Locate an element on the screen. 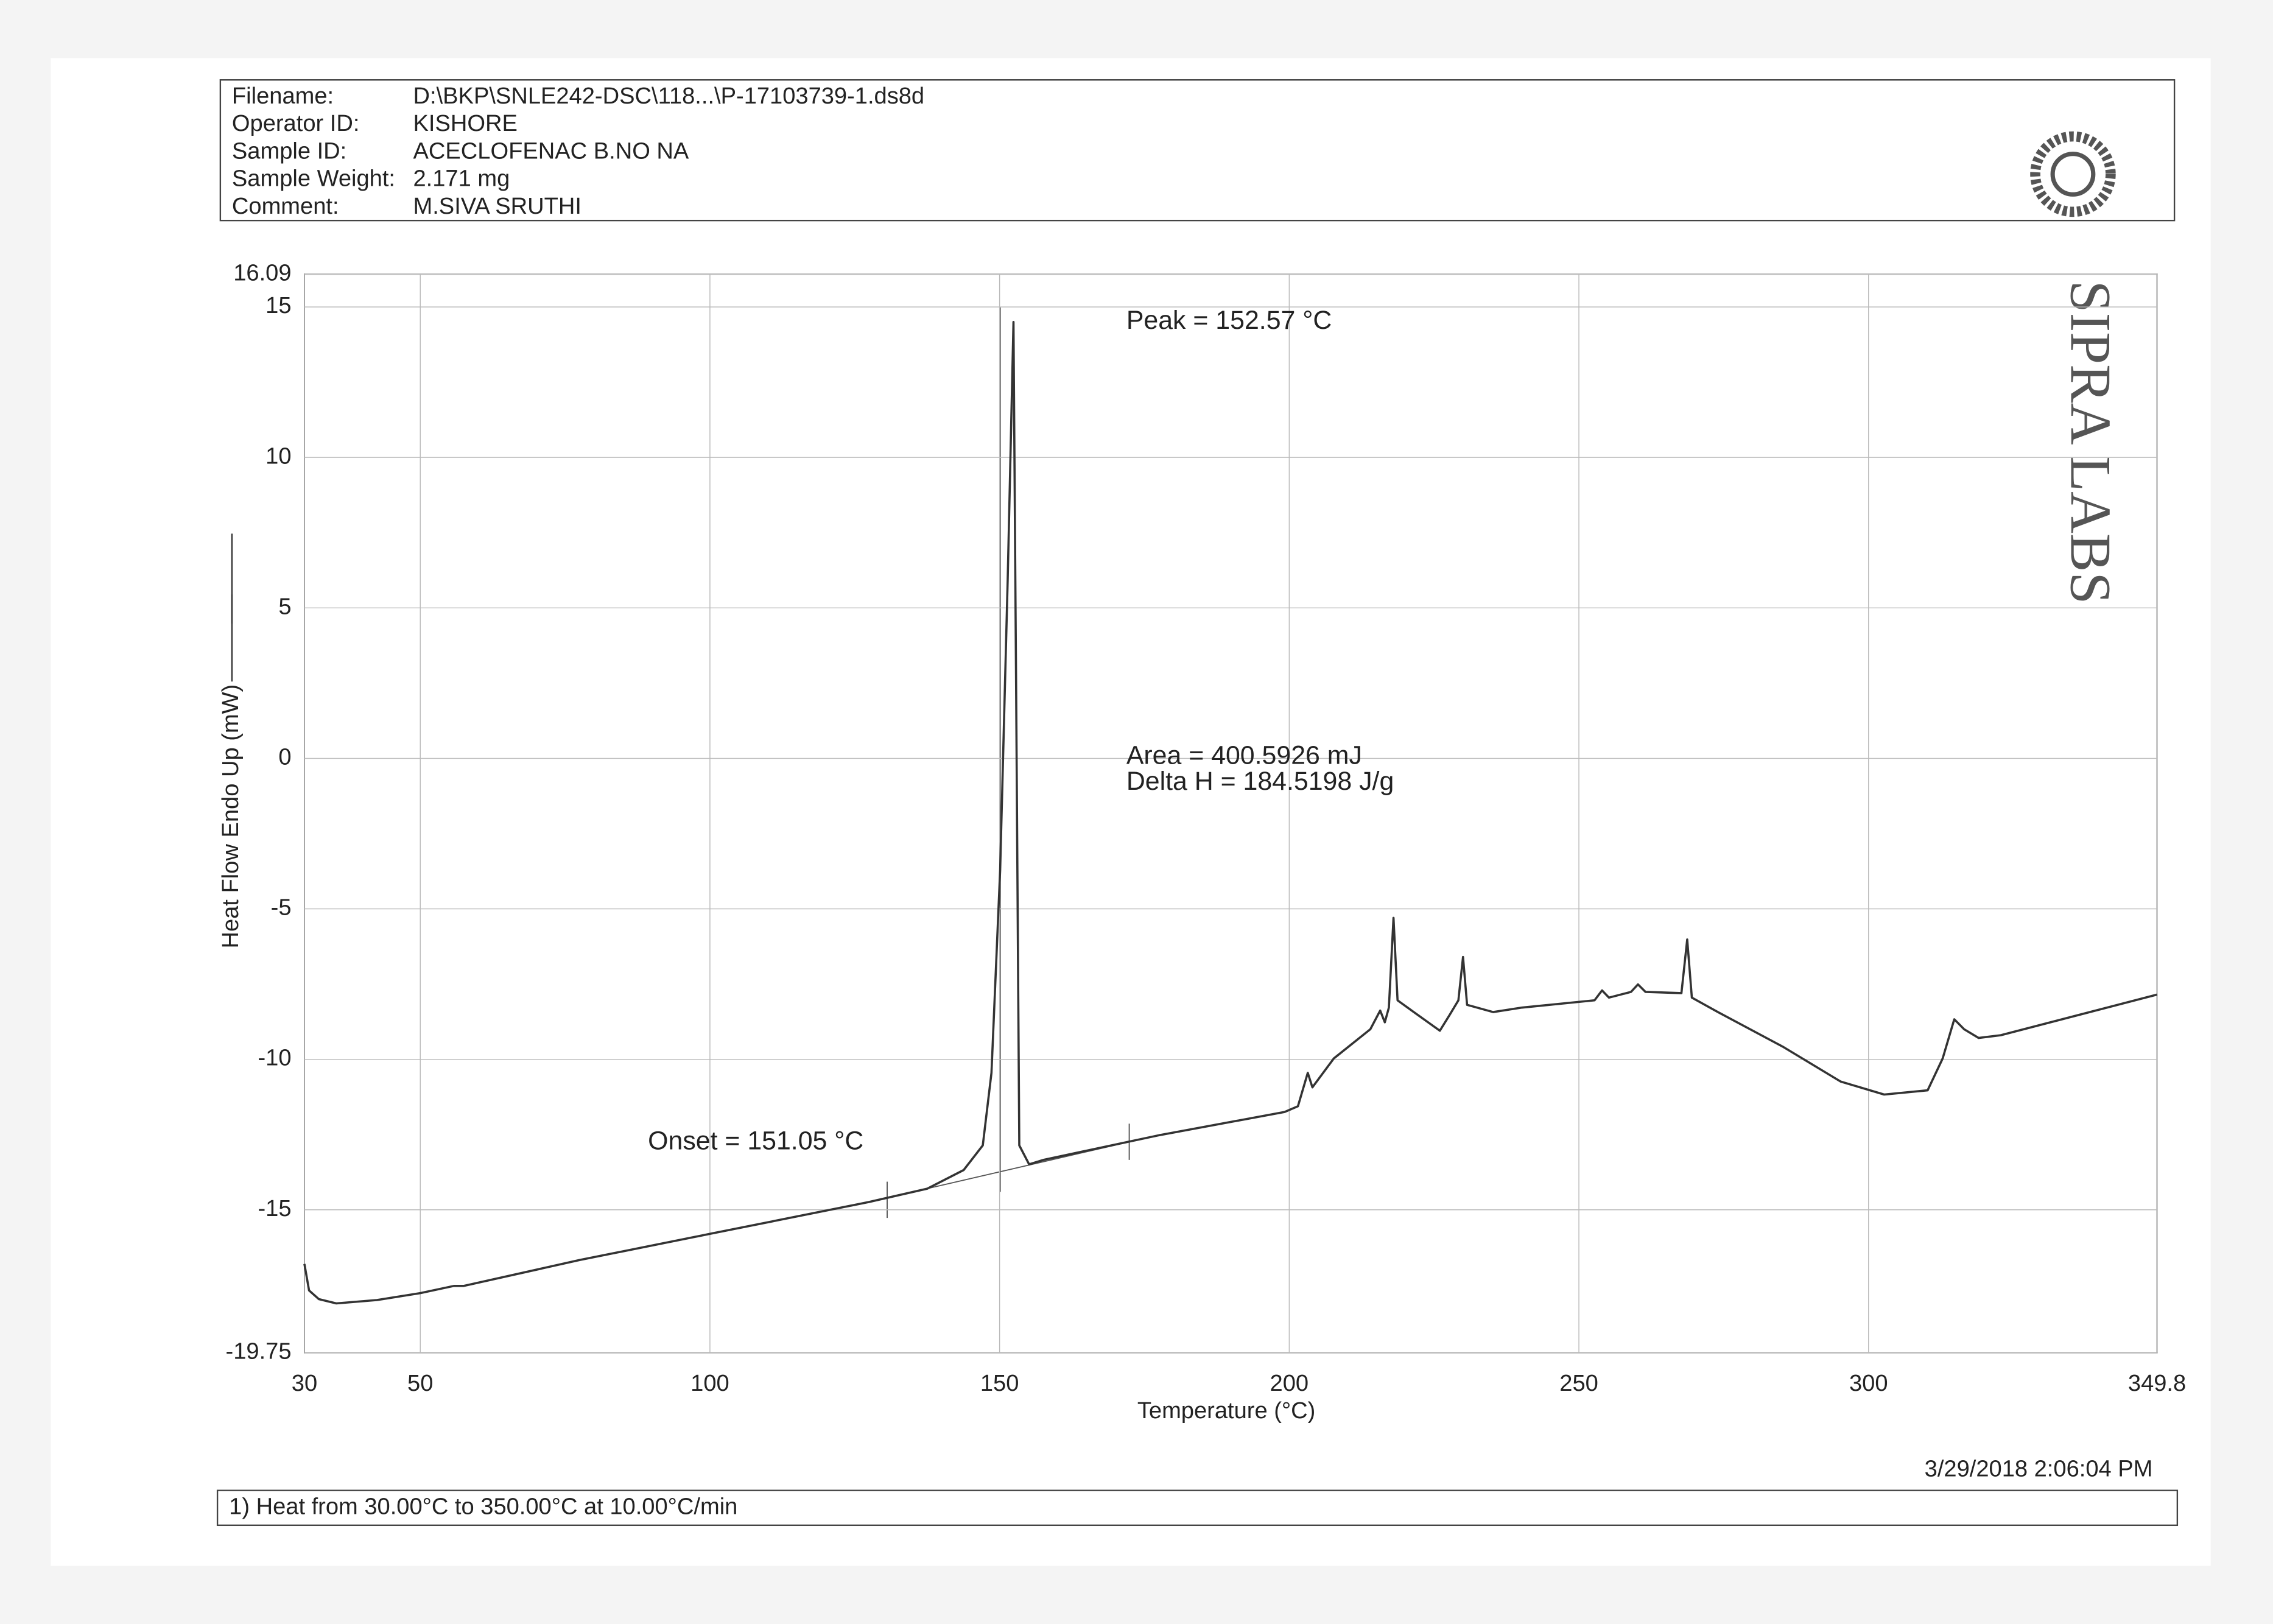  annotation: Area = 400.5926 mJ is located at coordinates (1244, 755).